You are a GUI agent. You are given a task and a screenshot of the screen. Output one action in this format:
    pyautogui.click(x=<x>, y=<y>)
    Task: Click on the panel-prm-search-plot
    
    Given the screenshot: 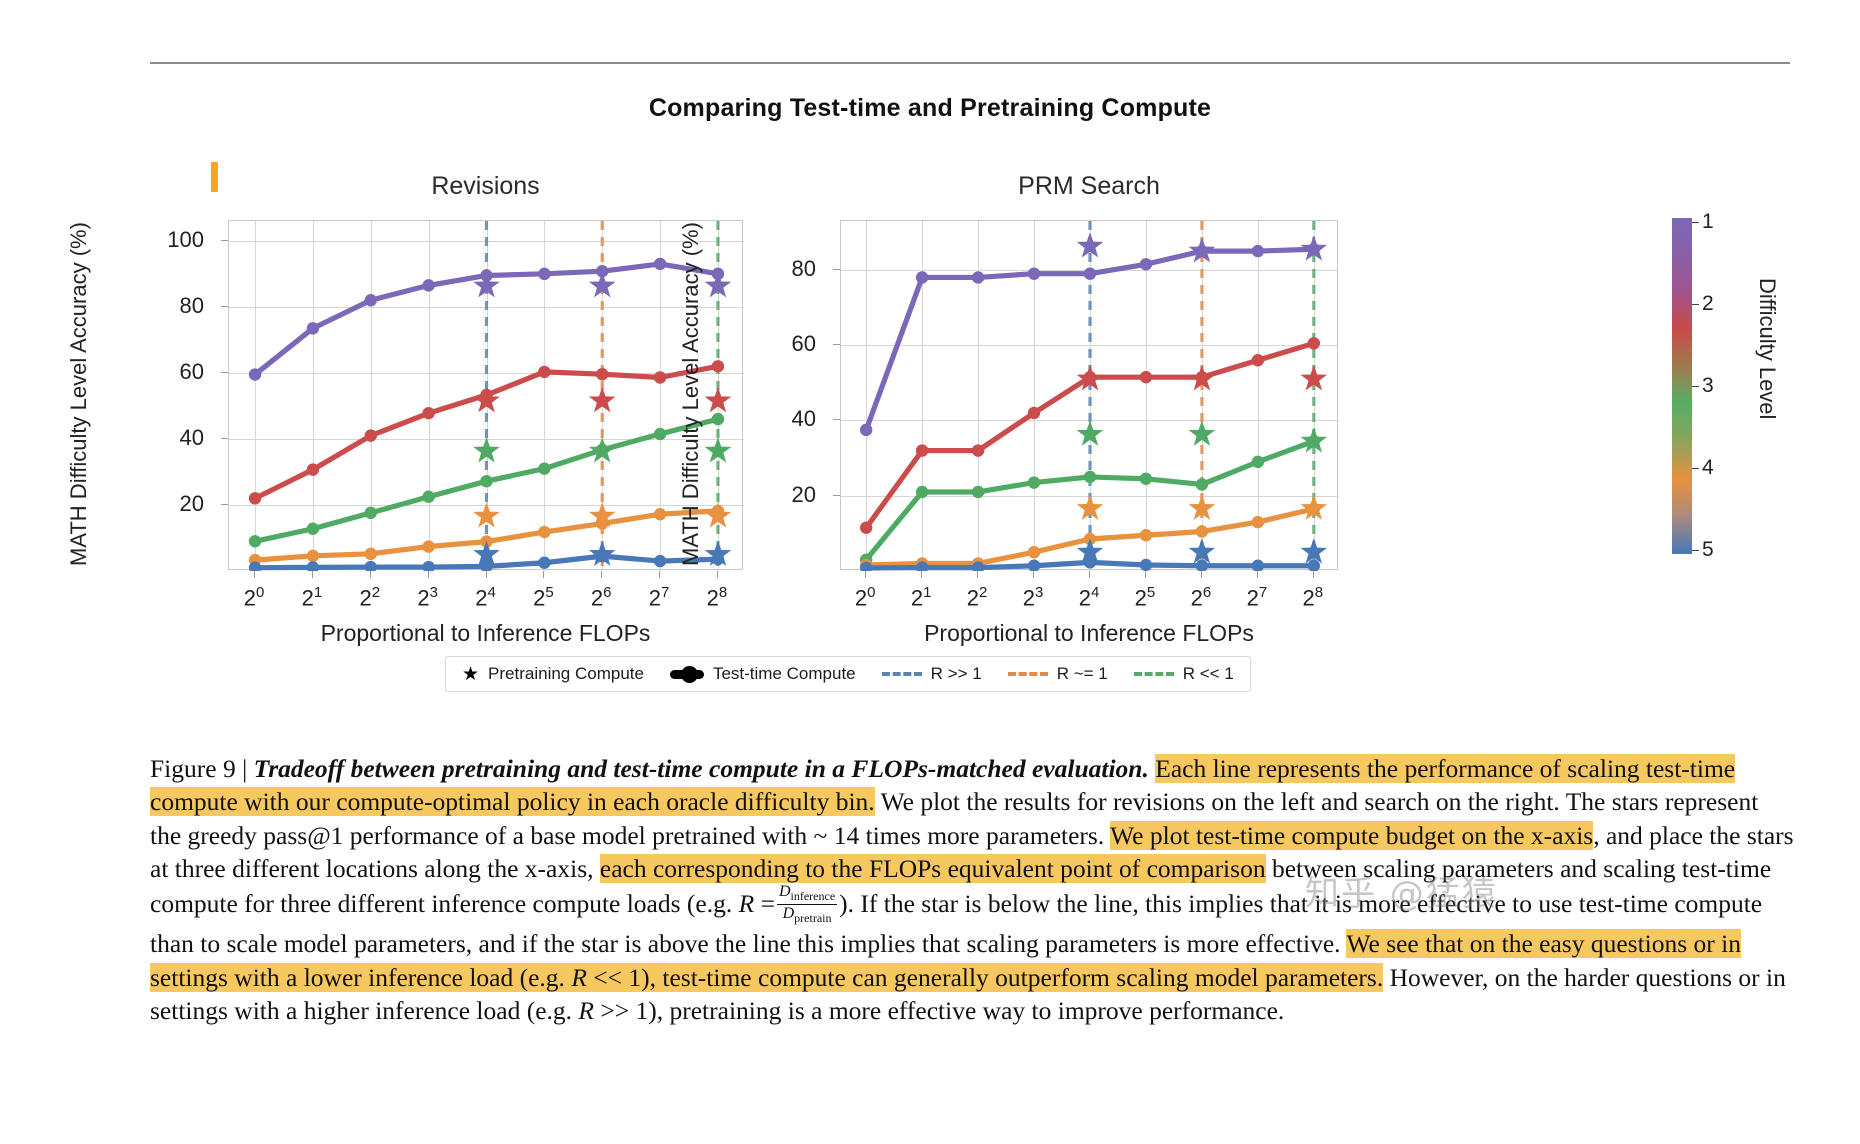 What is the action you would take?
    pyautogui.click(x=1089, y=395)
    